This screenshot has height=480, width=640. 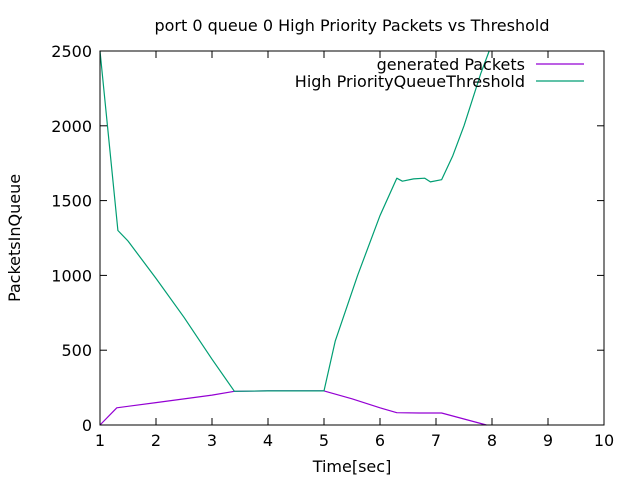 What do you see at coordinates (548, 440) in the screenshot?
I see `x-tick-label: 9` at bounding box center [548, 440].